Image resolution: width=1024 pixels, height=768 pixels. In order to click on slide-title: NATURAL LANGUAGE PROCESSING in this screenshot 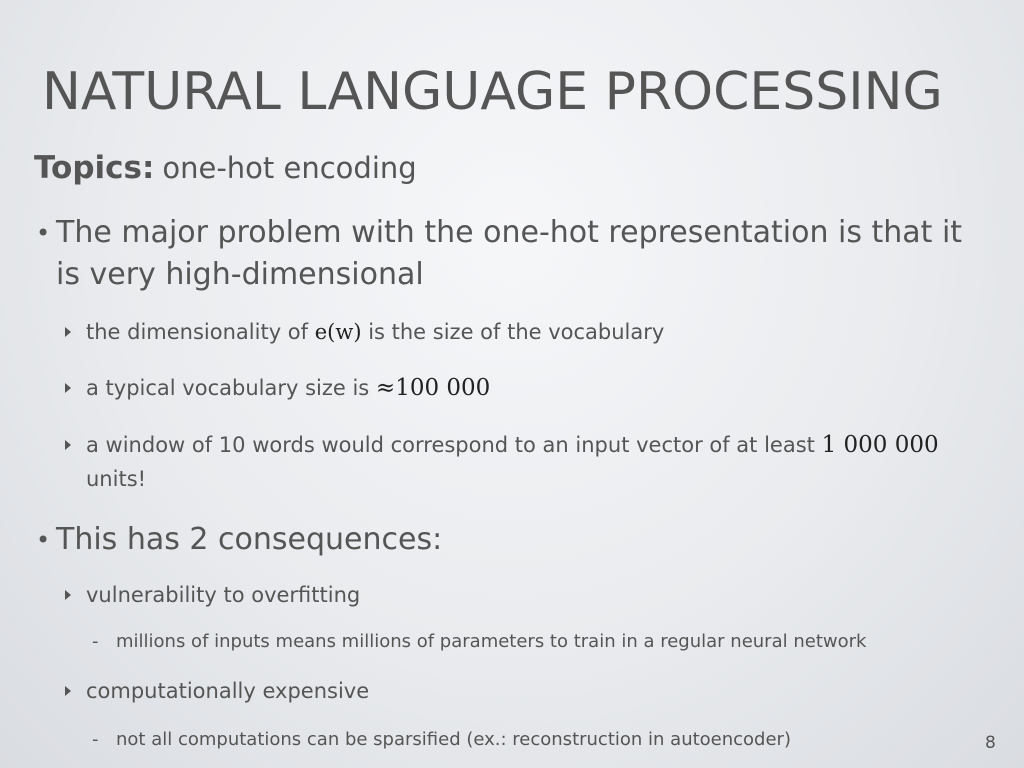, I will do `click(492, 92)`.